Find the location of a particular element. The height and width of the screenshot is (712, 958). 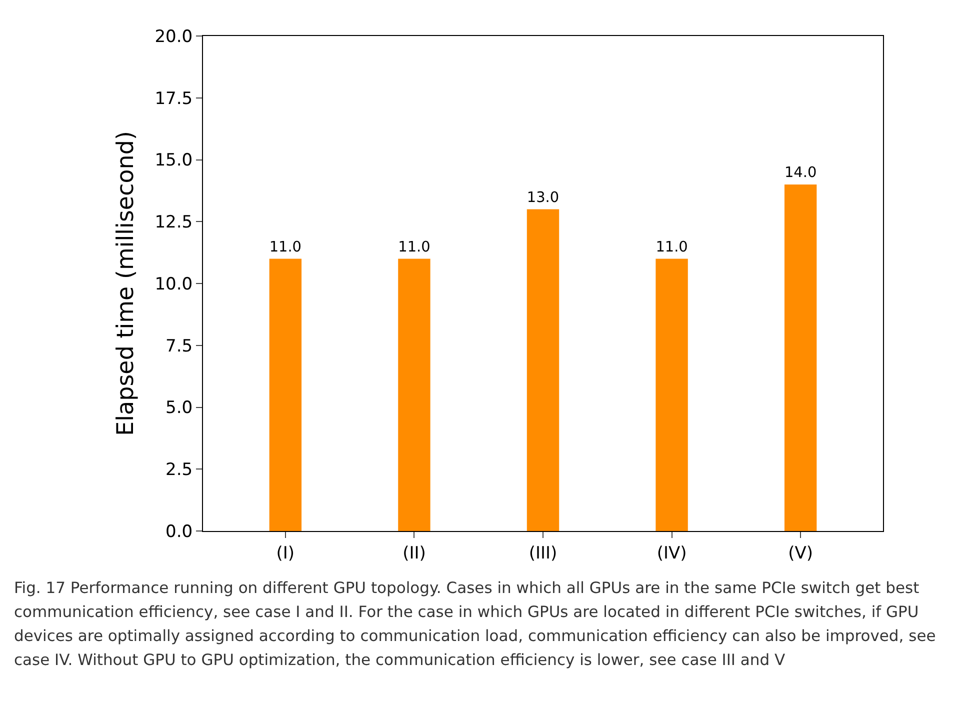

text: 10.0 is located at coordinates (173, 284).